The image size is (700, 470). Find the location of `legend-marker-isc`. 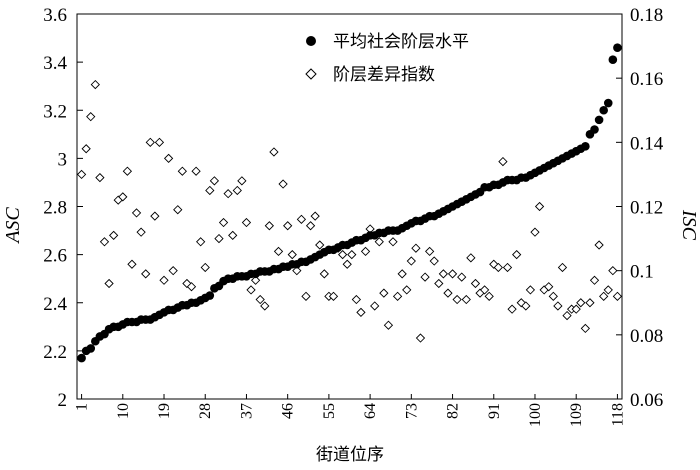

legend-marker-isc is located at coordinates (311, 74).